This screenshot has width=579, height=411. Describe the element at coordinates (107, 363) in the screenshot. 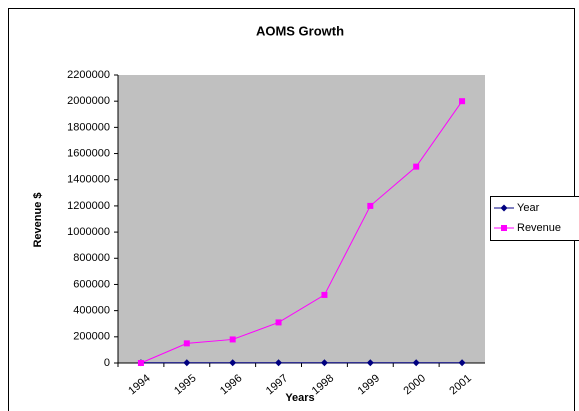

I see `y-tick-label: 0` at that location.